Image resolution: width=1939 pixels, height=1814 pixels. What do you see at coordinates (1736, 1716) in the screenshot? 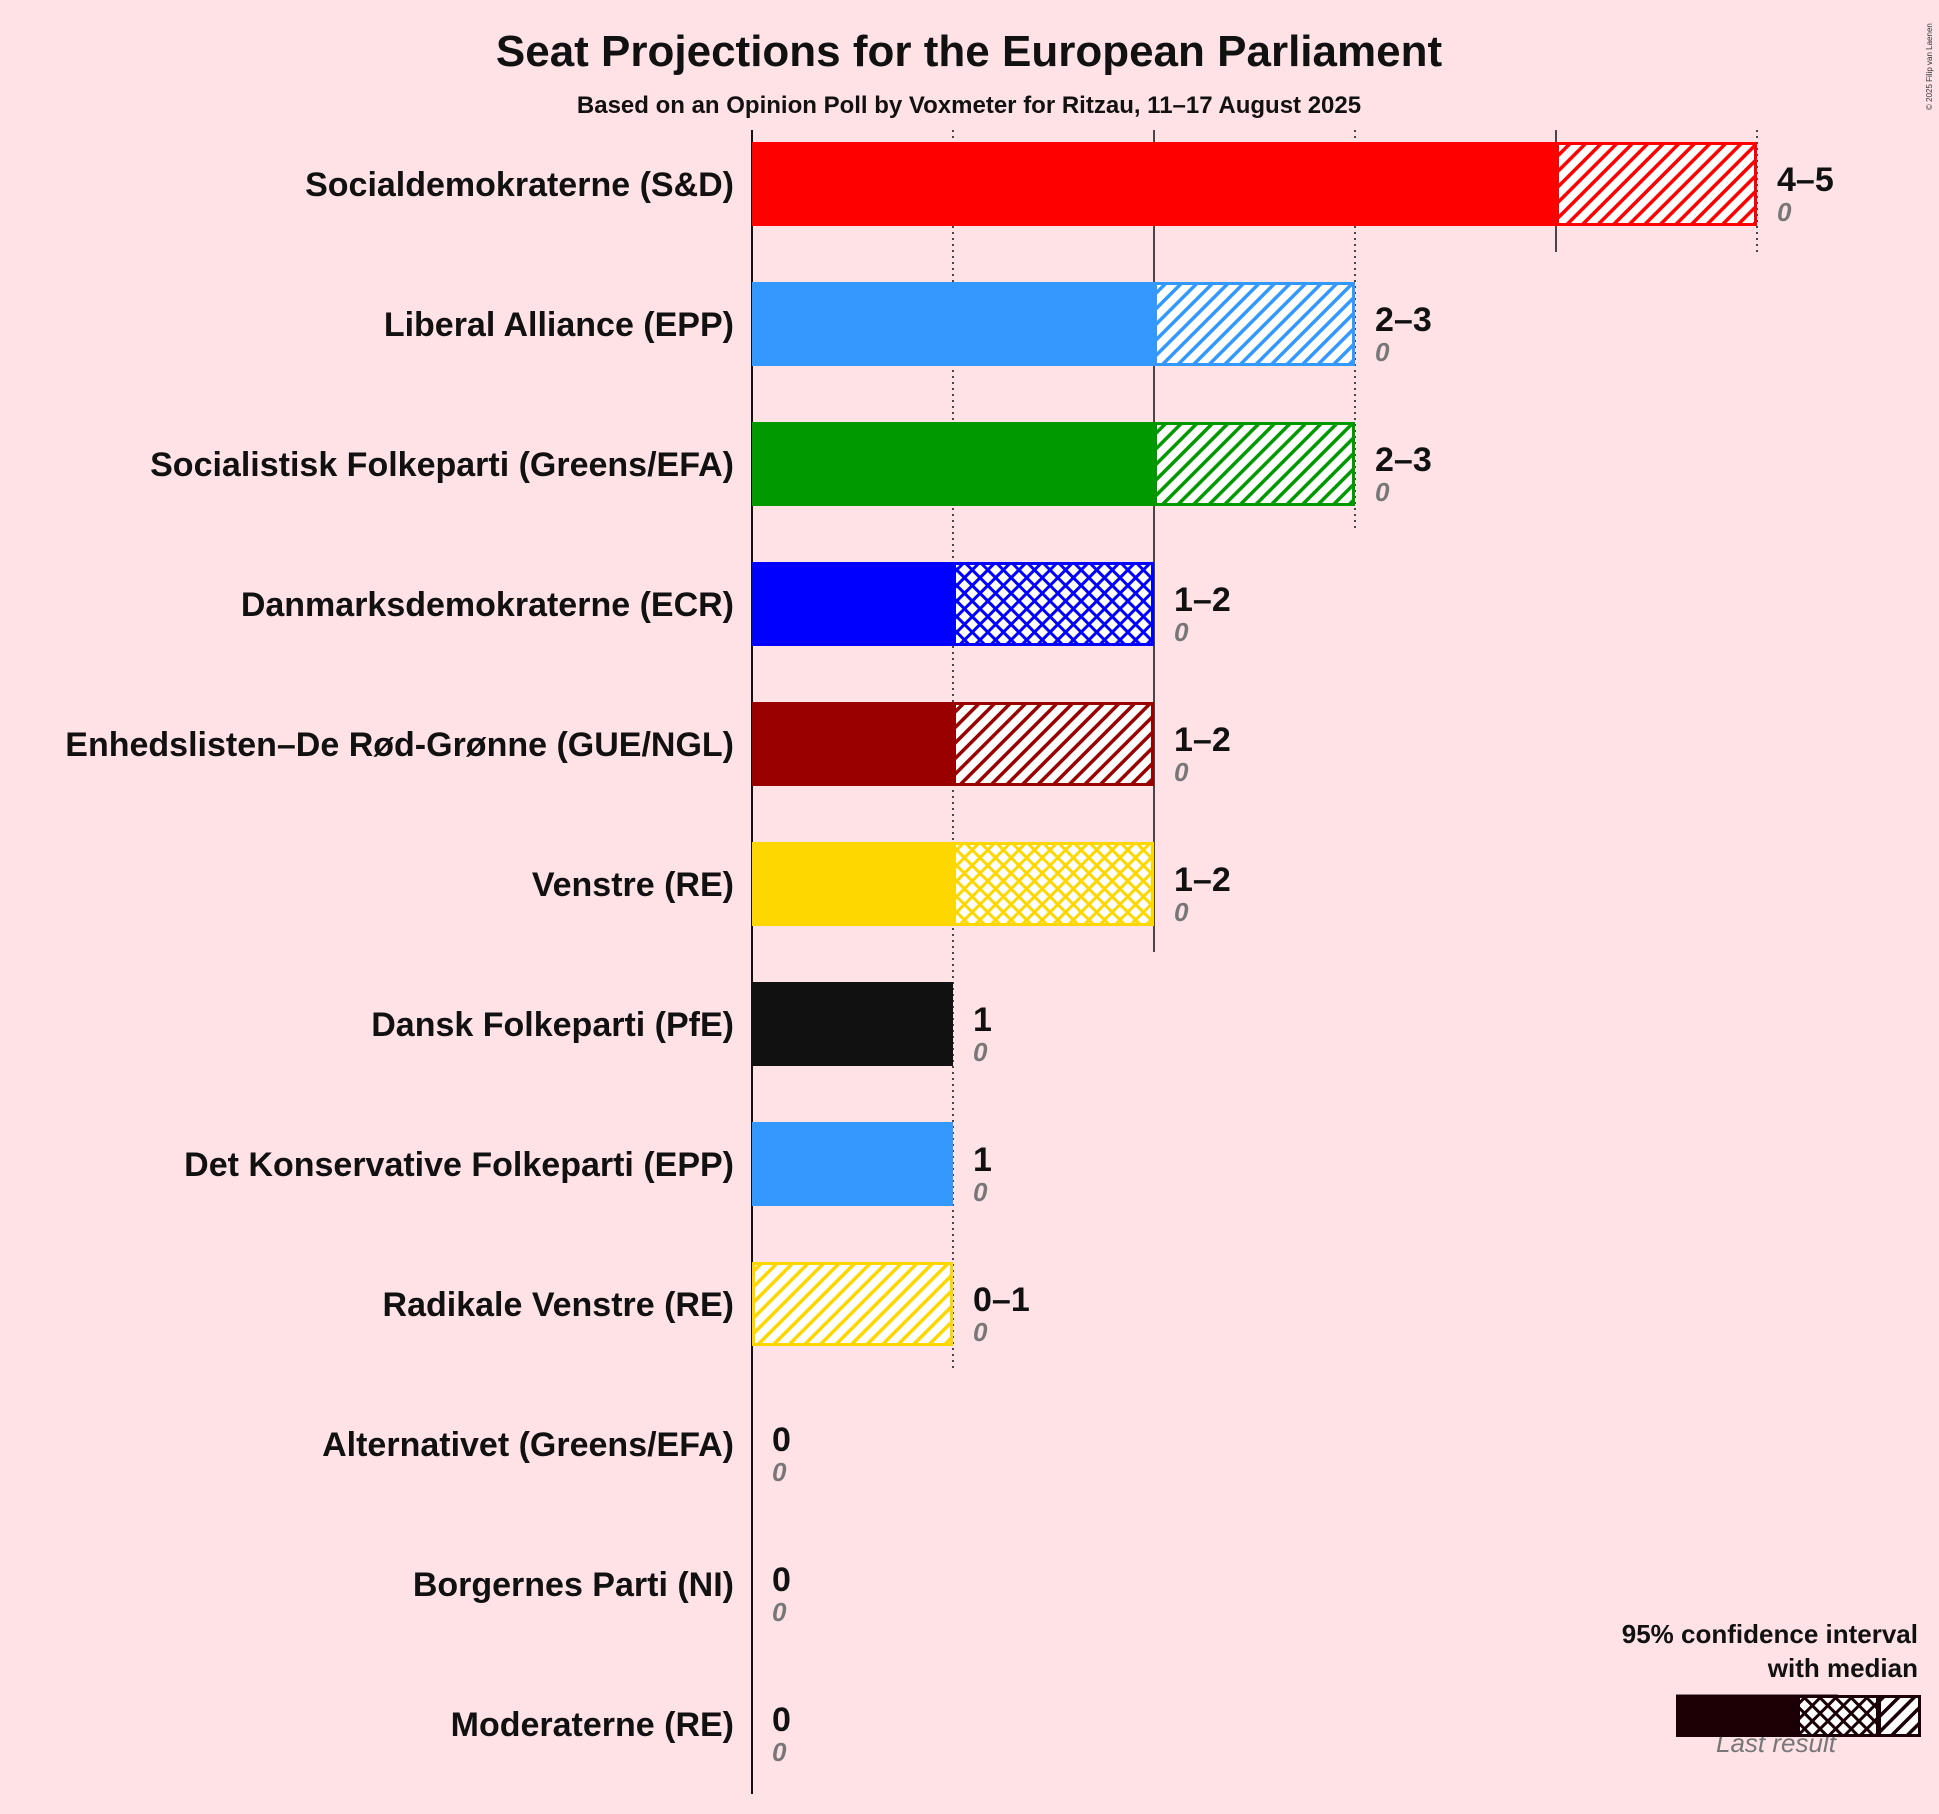
I see `legend-solid-swatch` at bounding box center [1736, 1716].